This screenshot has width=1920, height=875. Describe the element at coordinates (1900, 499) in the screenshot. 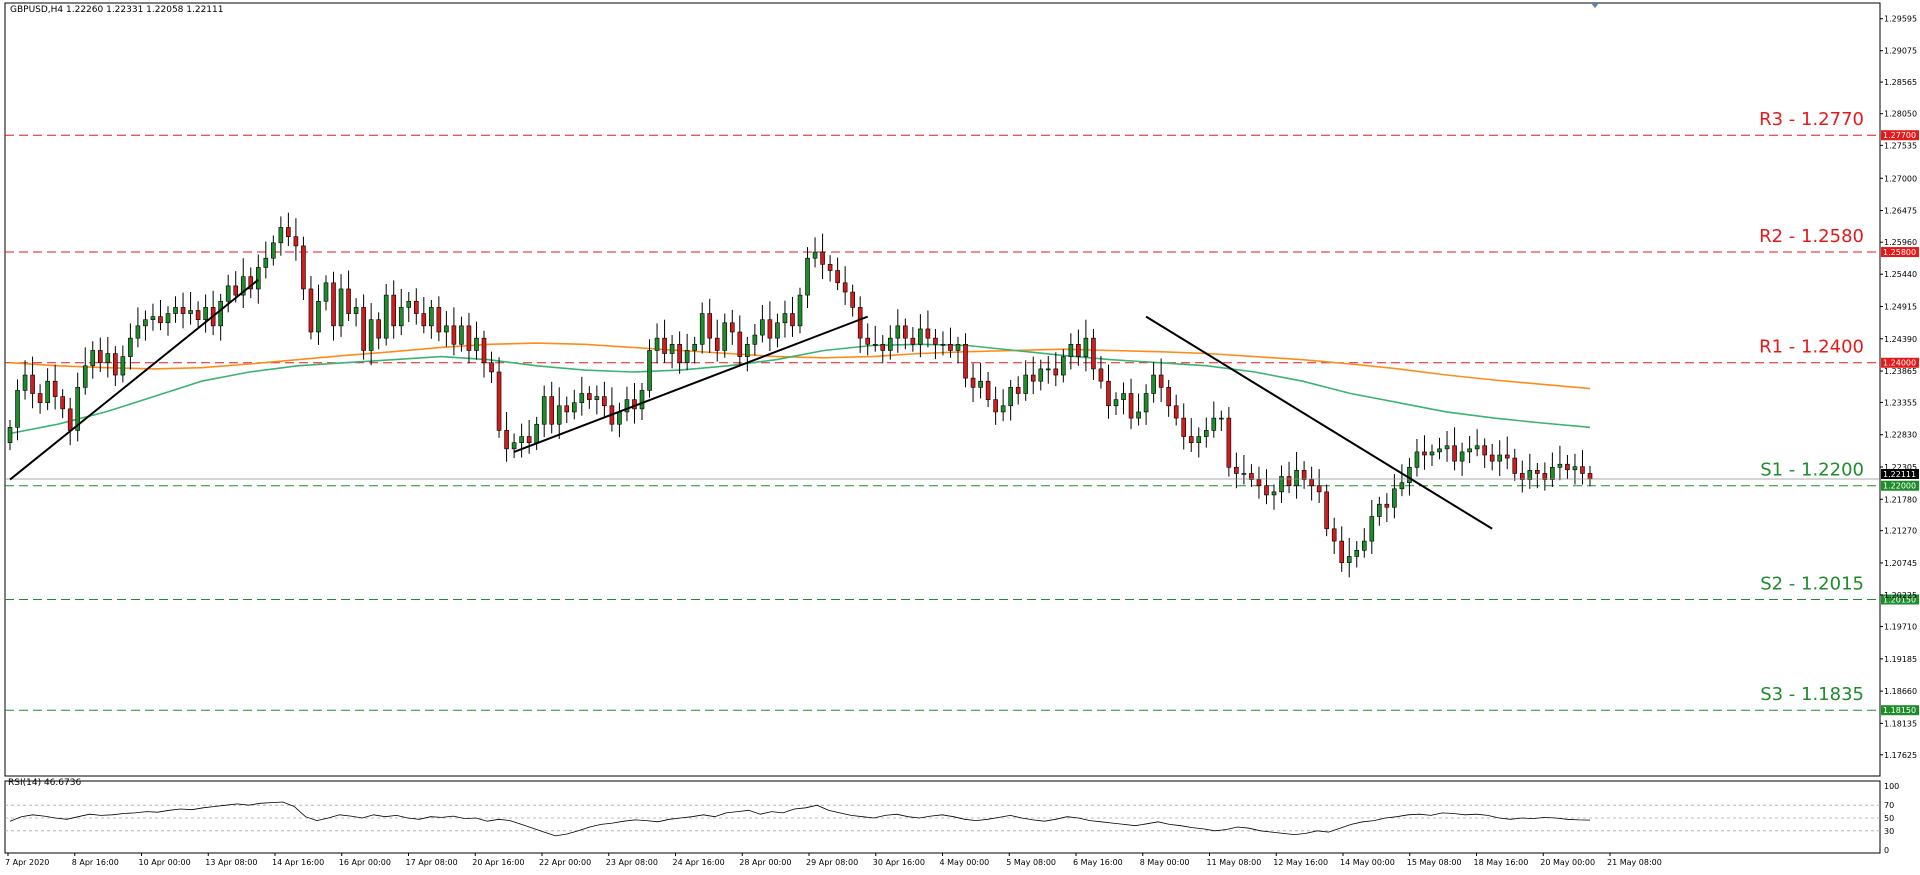

I see `price-tick-label: 1.21780` at that location.